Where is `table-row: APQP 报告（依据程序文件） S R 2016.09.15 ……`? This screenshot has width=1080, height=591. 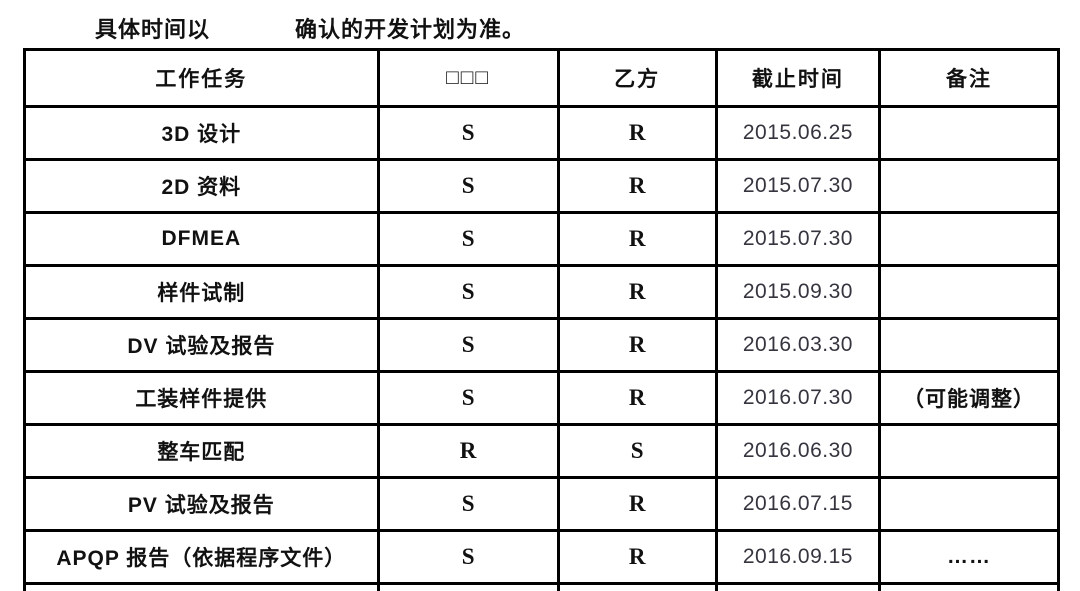 table-row: APQP 报告（依据程序文件） S R 2016.09.15 …… is located at coordinates (541, 557).